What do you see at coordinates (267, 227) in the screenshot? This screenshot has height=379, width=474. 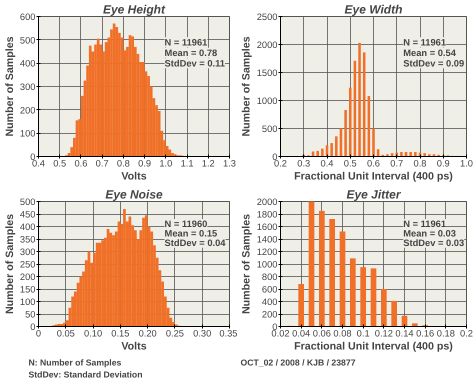 I see `y-tick-label: 1600` at bounding box center [267, 227].